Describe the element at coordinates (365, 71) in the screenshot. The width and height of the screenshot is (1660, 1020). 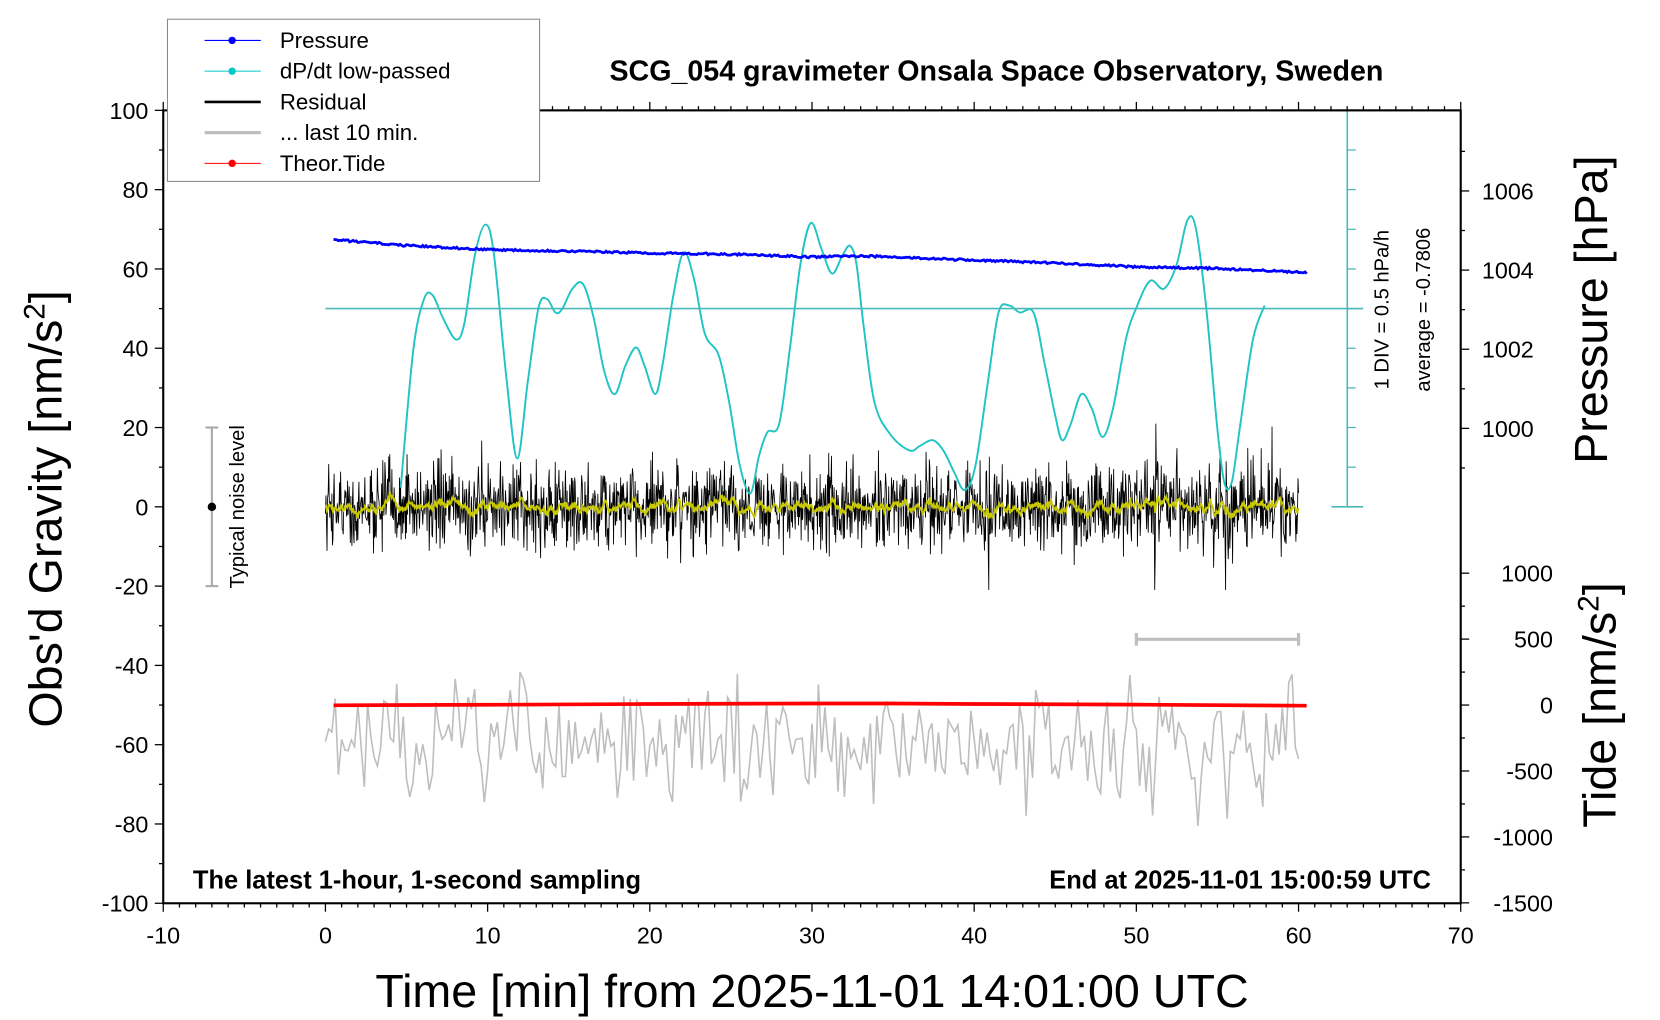
I see `legend-label: dP/dt low-passed` at that location.